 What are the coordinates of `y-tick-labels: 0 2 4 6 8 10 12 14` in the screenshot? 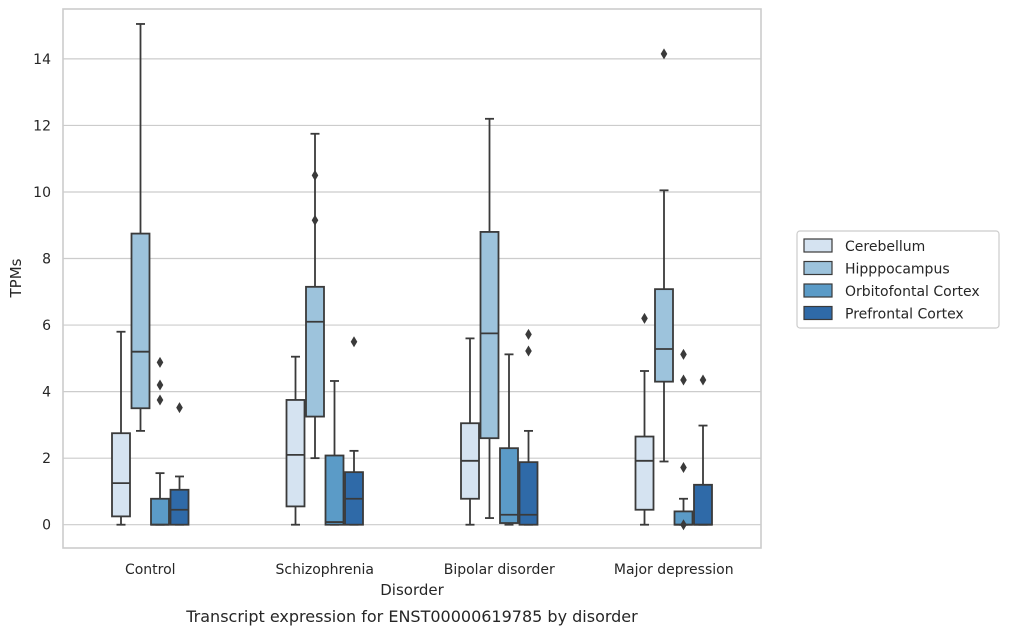 It's located at (42, 293).